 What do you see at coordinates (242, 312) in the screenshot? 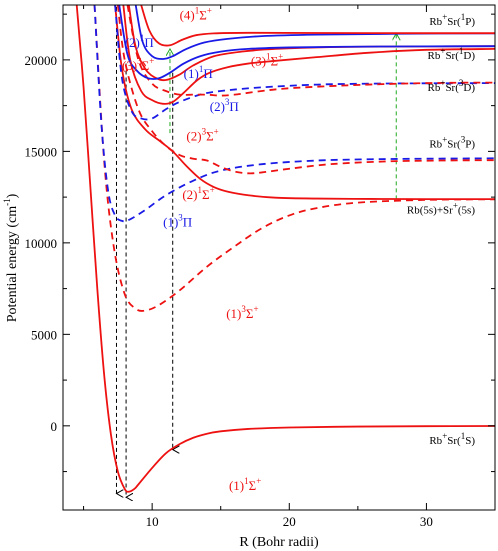
I see `label-1-3sigmaplus: (1)3Σ+` at bounding box center [242, 312].